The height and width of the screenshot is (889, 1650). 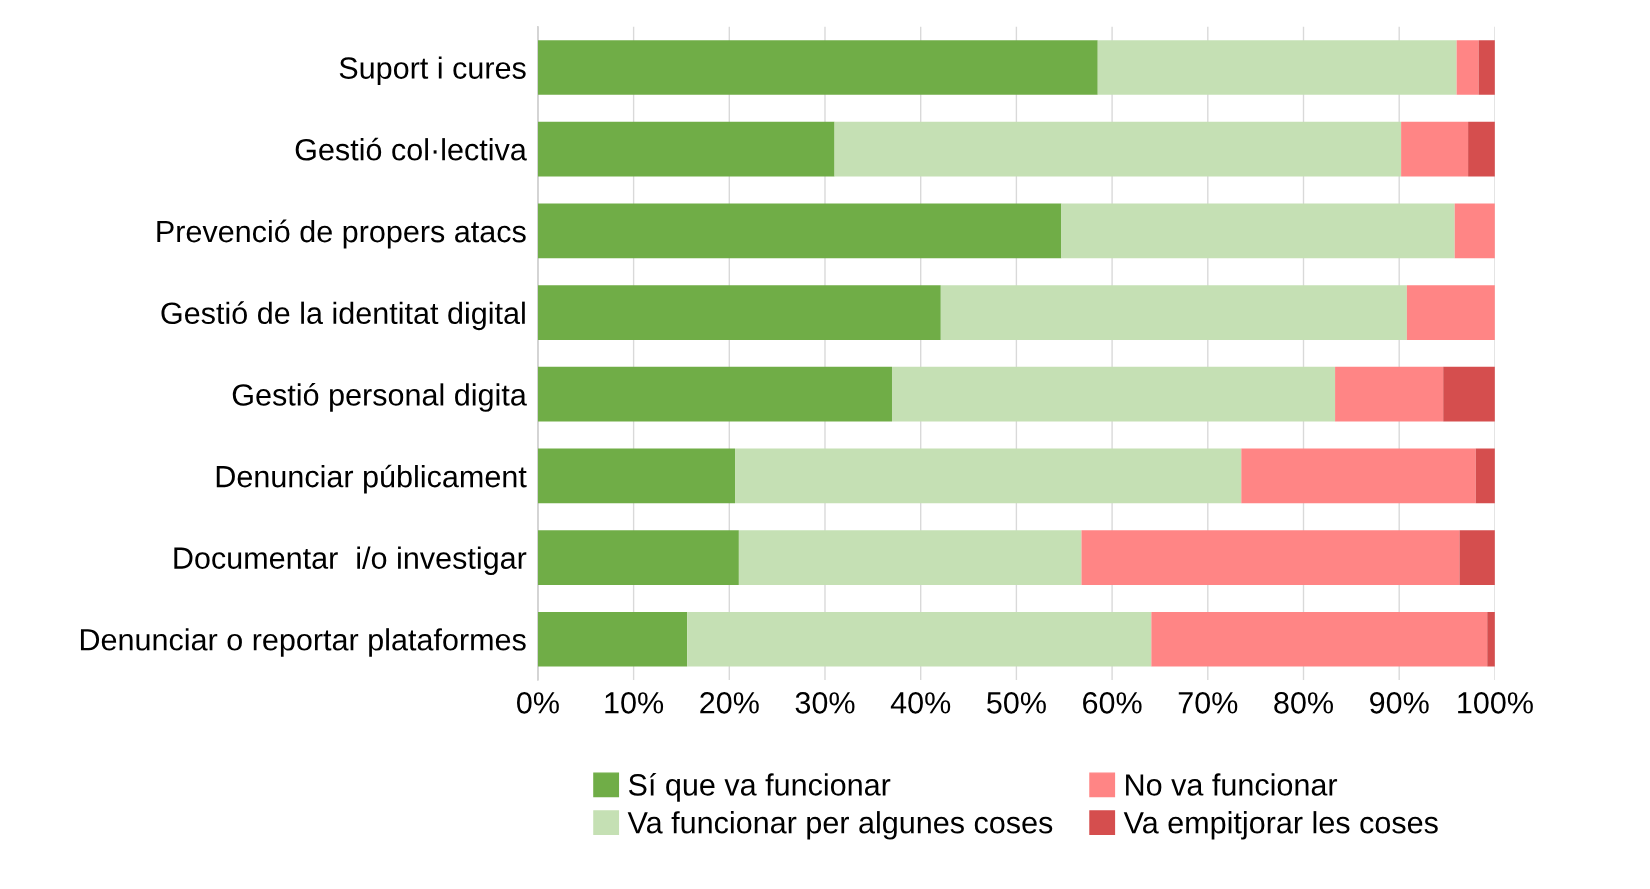 I want to click on y-tick-label: Denunciar o reportar plataformes, so click(x=303, y=642).